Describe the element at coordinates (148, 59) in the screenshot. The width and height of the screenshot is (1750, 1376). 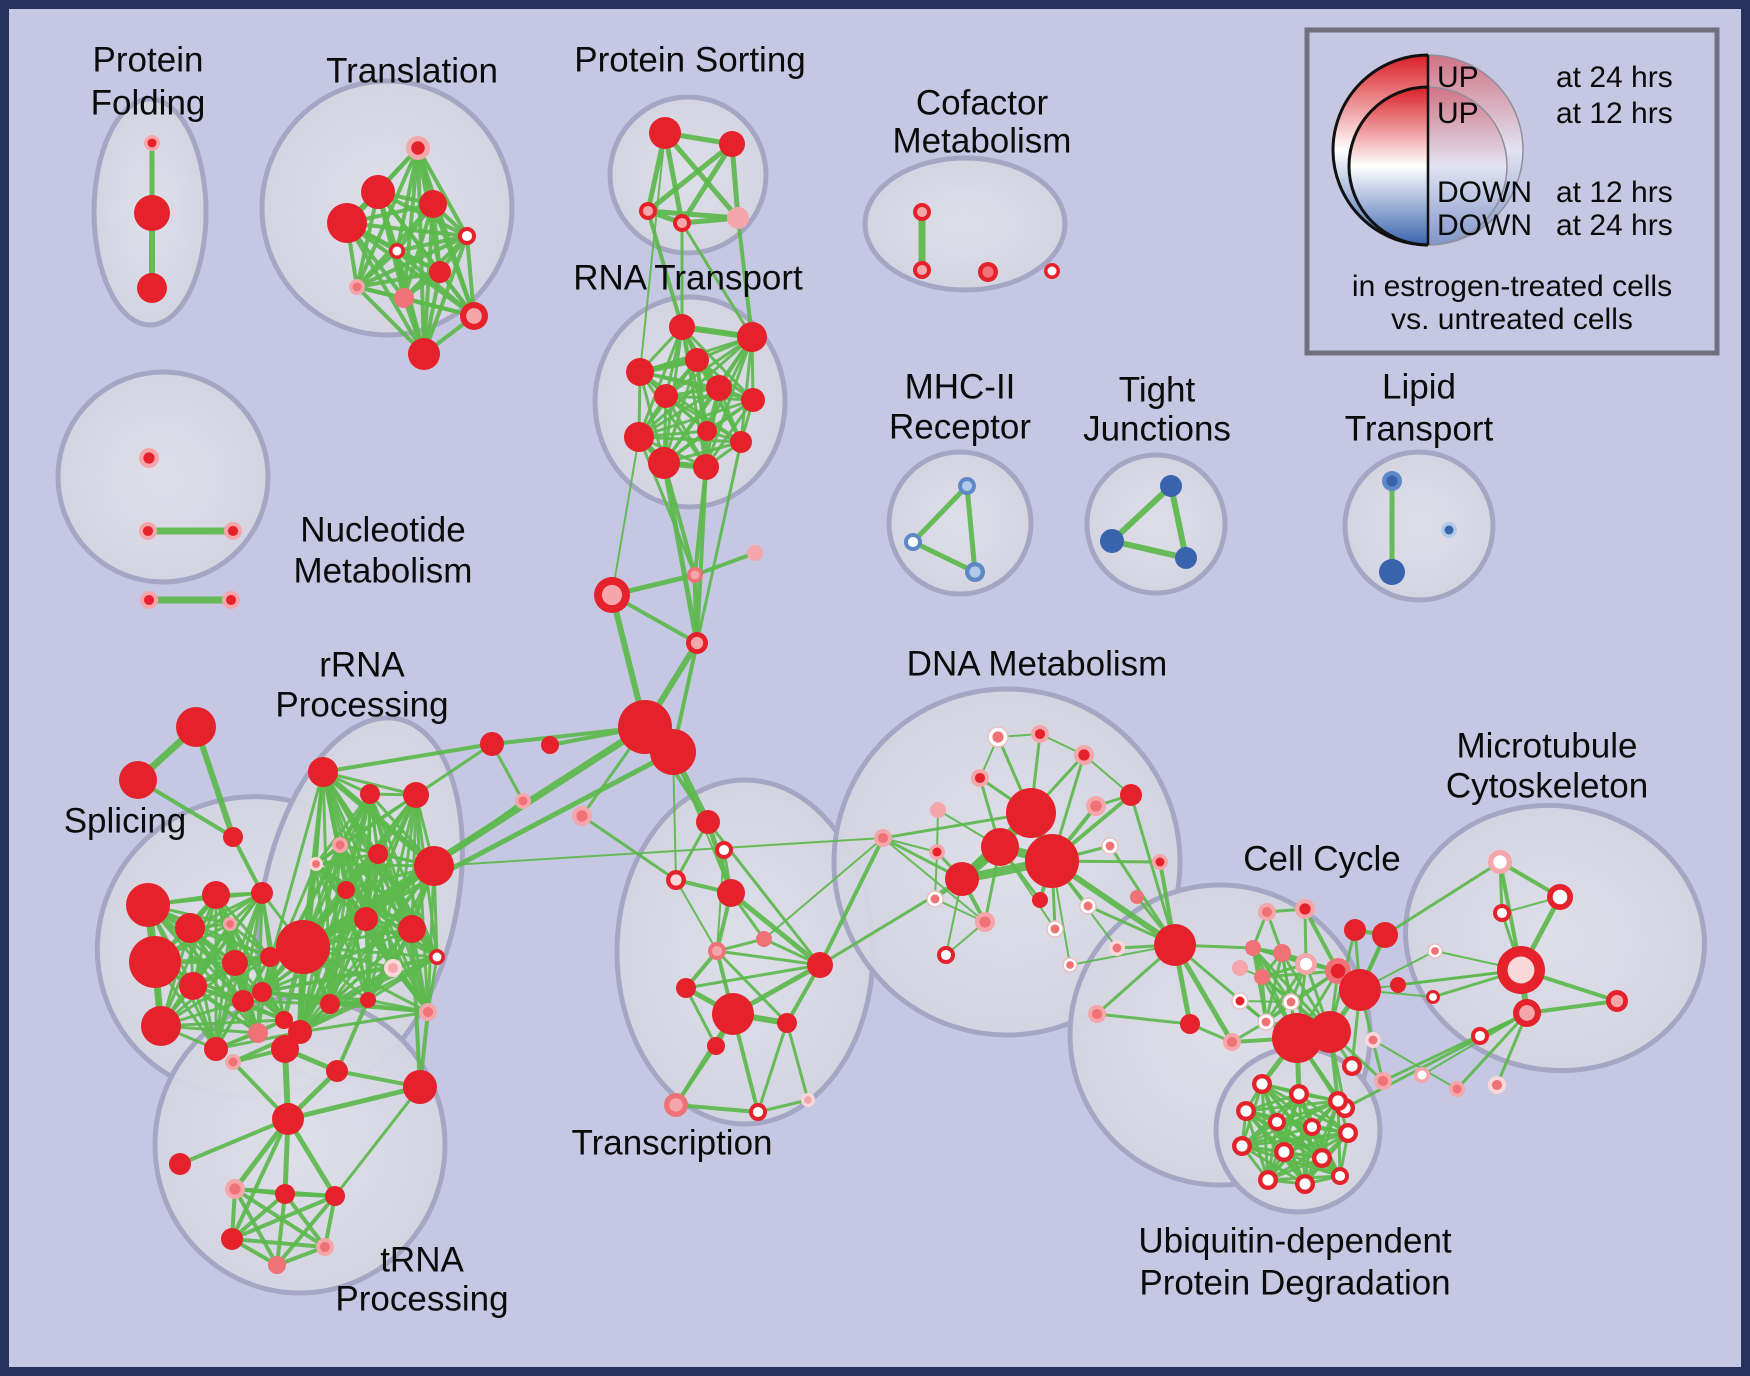
I see `cluster-label-protein-folding: Protein` at that location.